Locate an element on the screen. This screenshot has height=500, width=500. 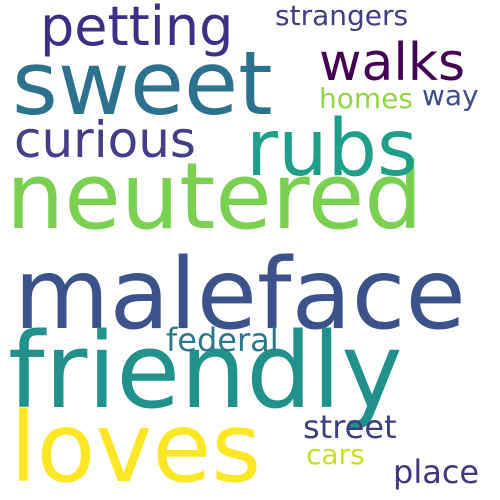
word-federal: federal is located at coordinates (222, 340).